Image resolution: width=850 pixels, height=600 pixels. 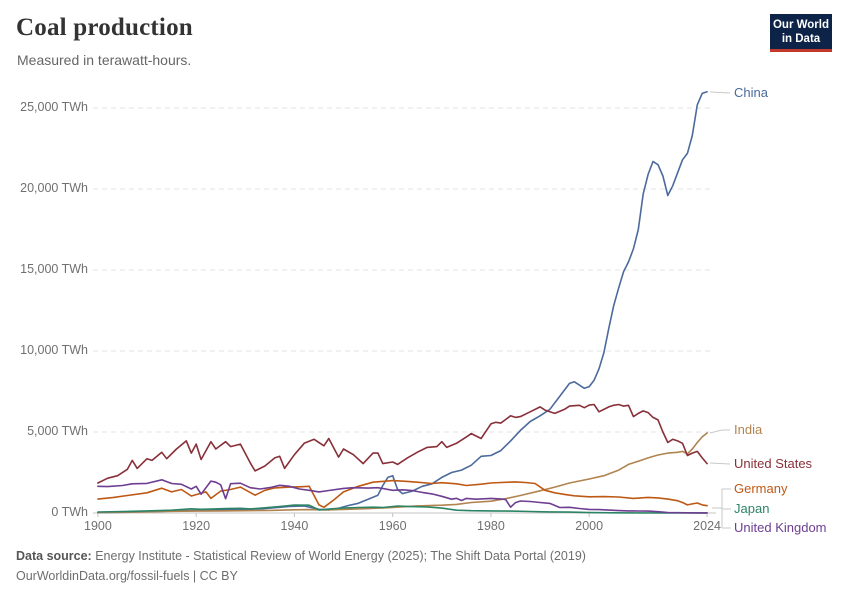 What do you see at coordinates (801, 39) in the screenshot?
I see `owid-logo-line2: in Data` at bounding box center [801, 39].